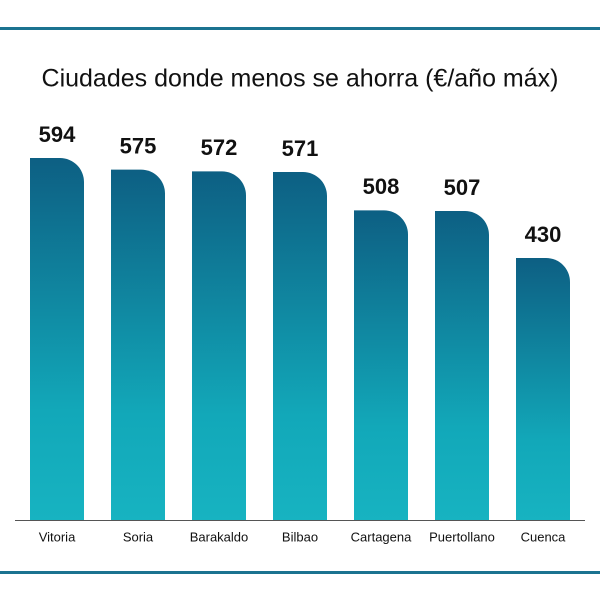  Describe the element at coordinates (300, 148) in the screenshot. I see `value-label: 571` at that location.